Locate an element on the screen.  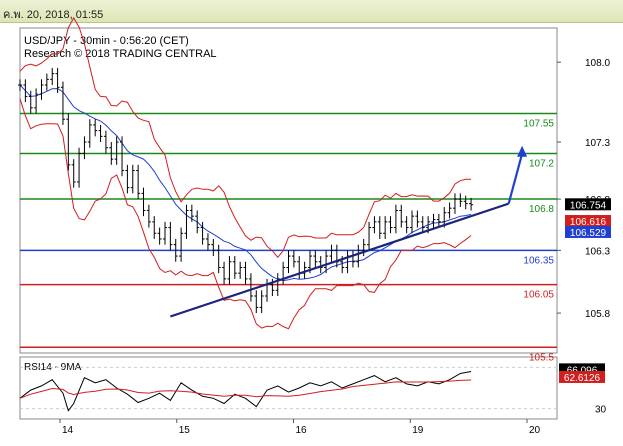
y-tick-label: 105.8 is located at coordinates (597, 314).